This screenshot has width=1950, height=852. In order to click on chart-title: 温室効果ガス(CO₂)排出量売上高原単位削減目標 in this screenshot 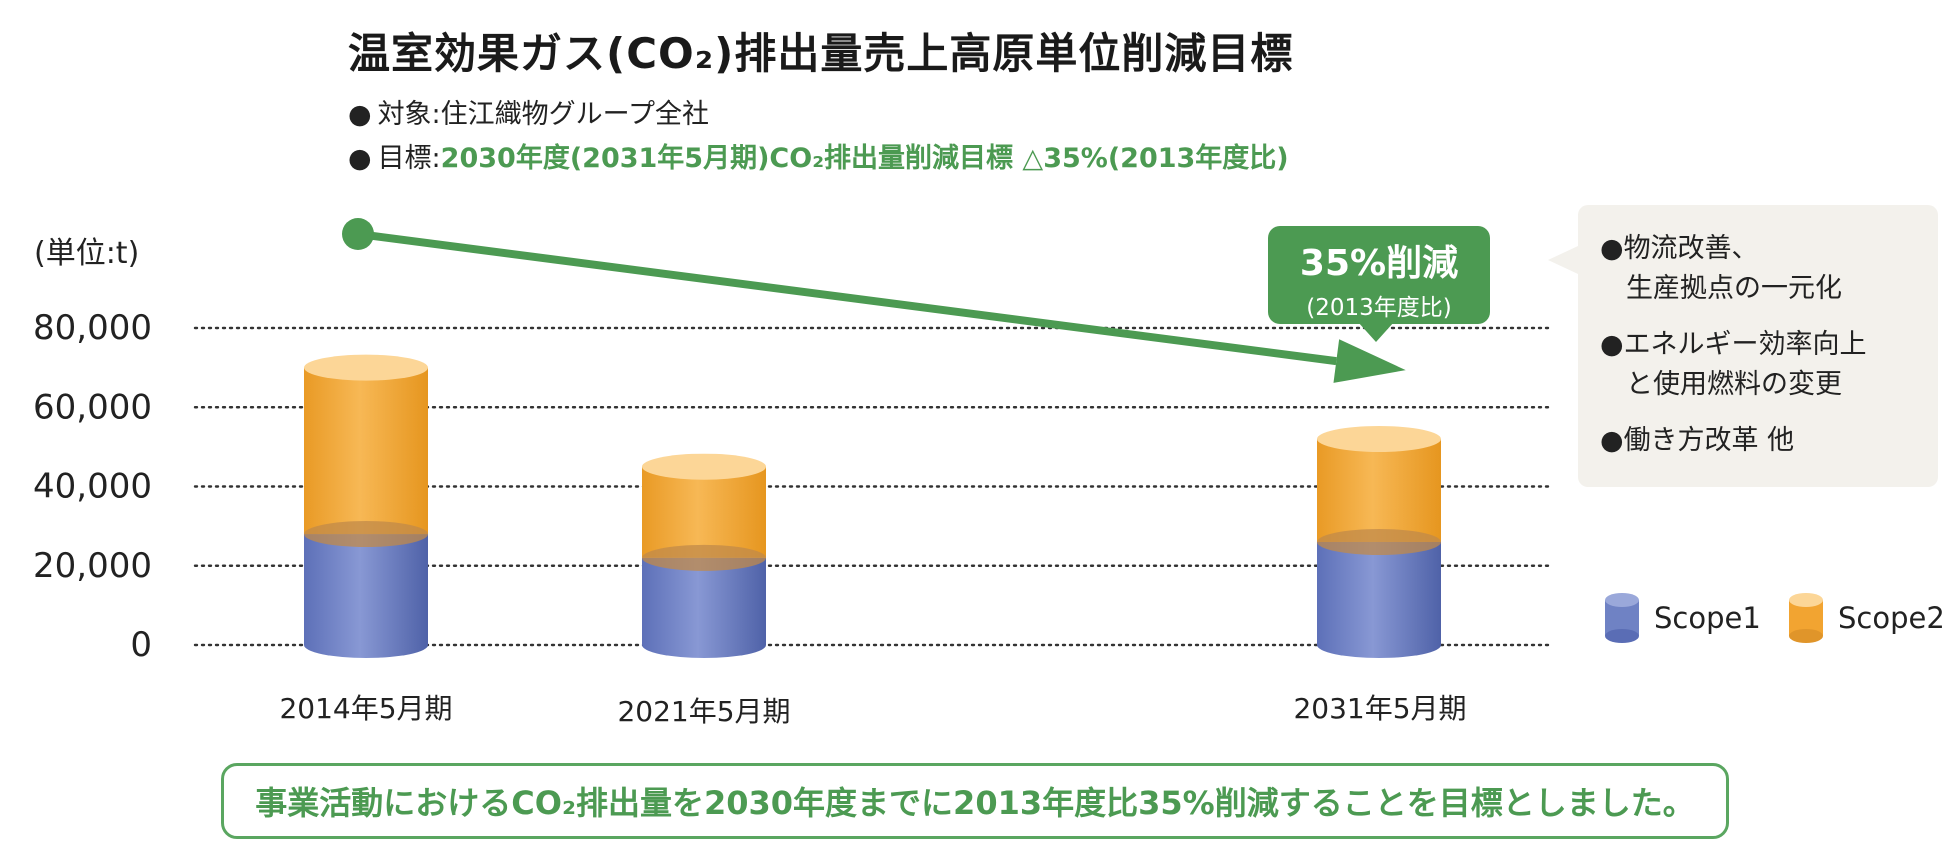, I will do `click(821, 53)`.